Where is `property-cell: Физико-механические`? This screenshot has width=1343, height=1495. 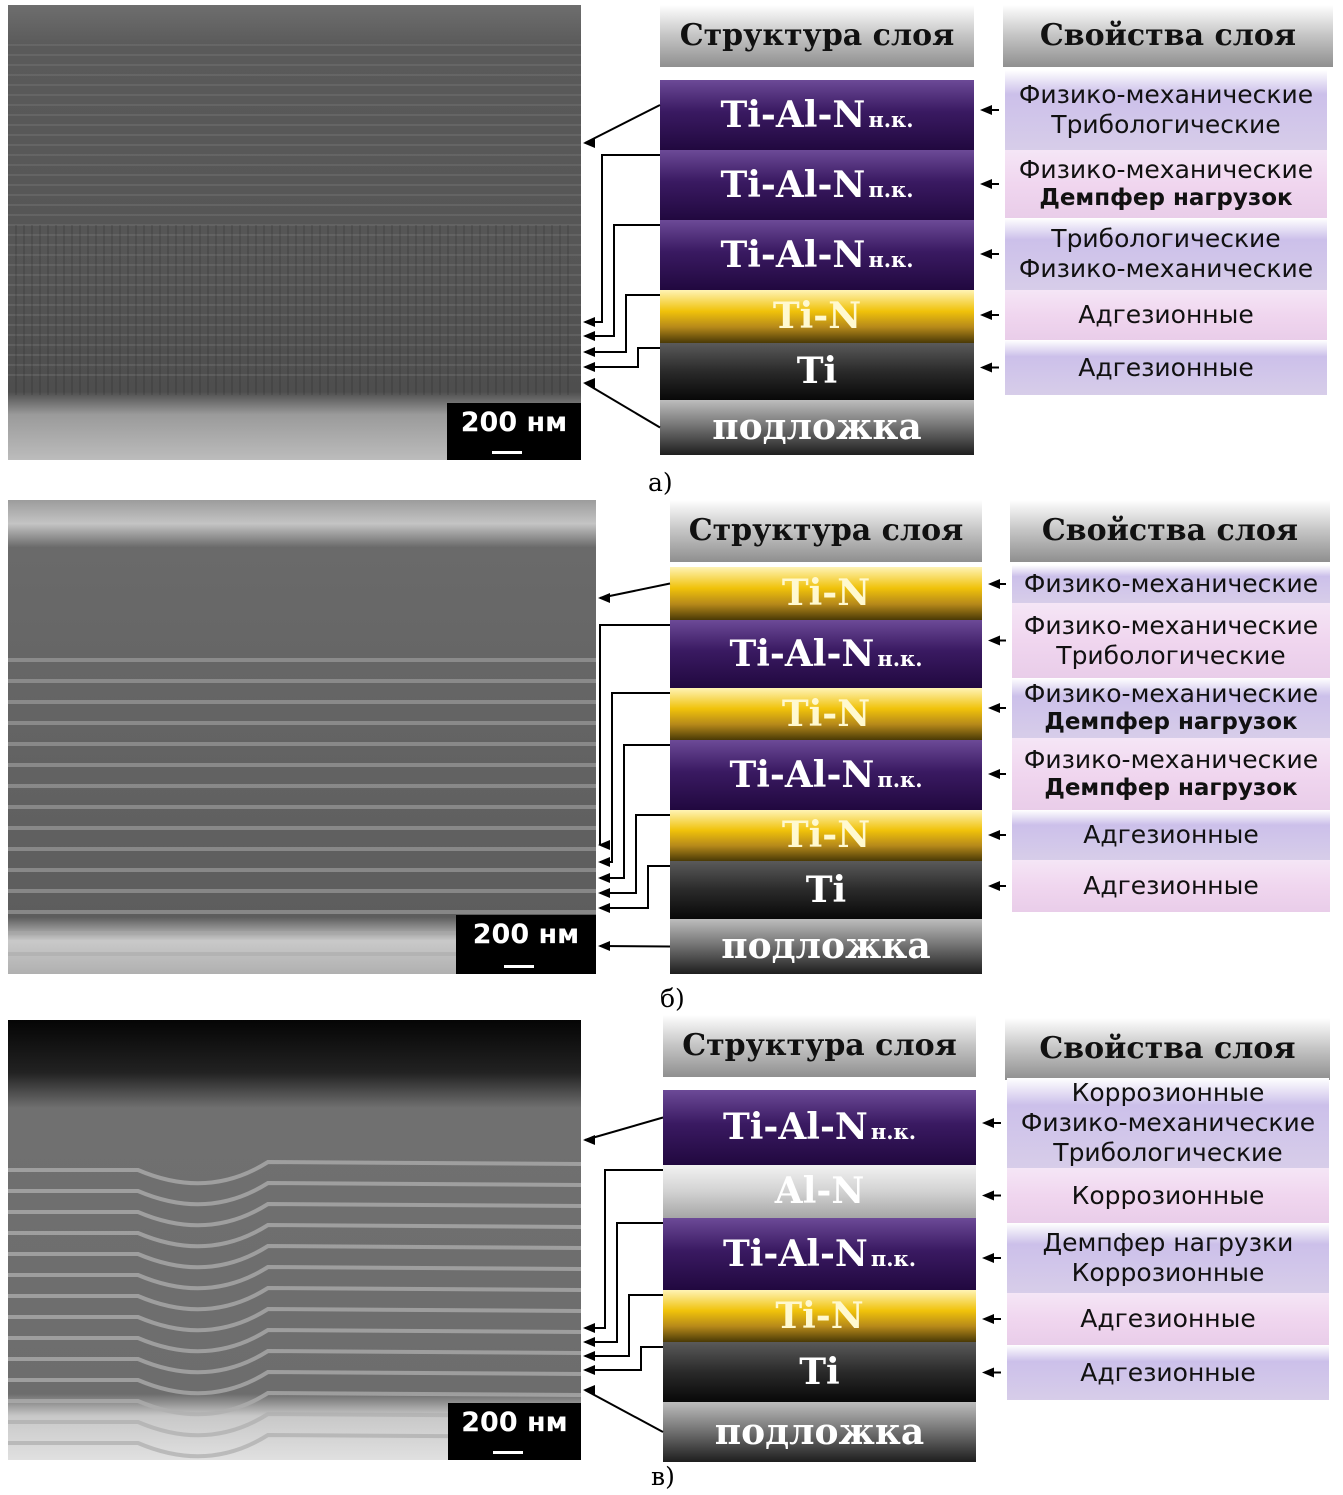 property-cell: Физико-механические is located at coordinates (1171, 584).